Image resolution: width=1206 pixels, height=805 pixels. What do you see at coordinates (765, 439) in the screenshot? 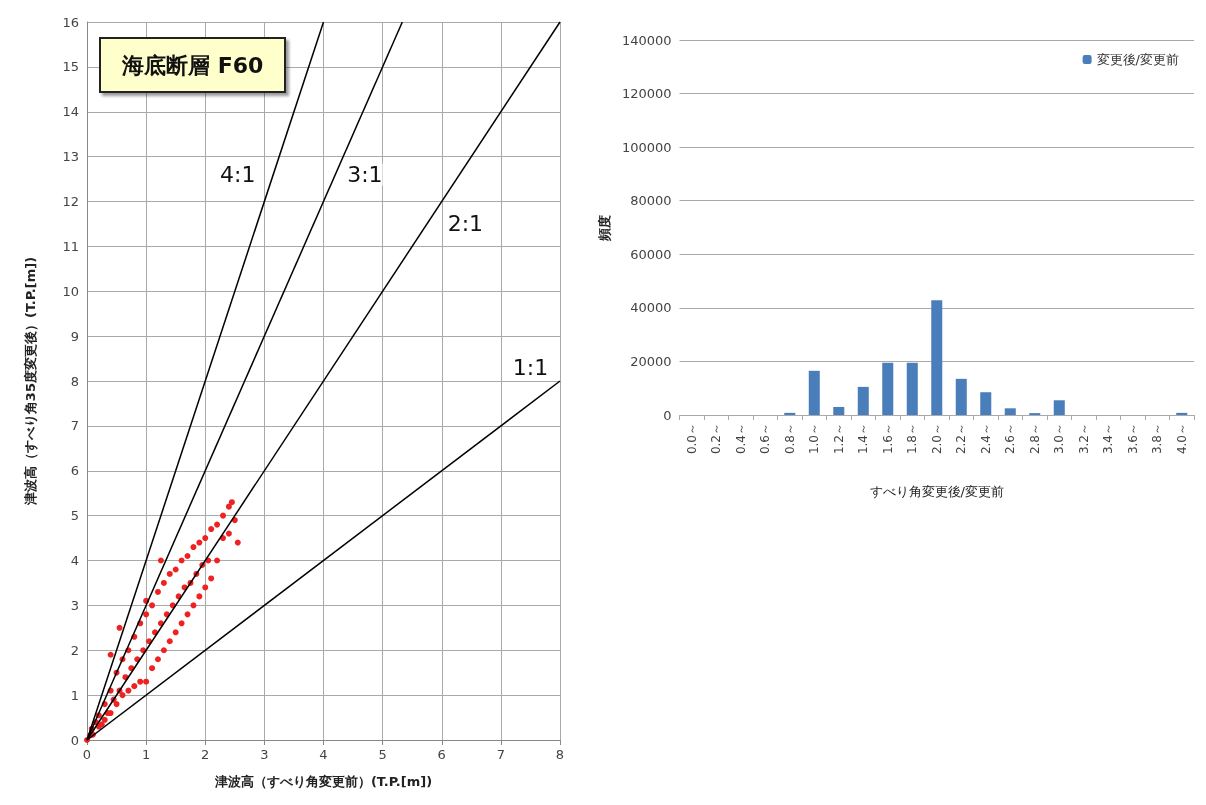
I see `x-tick-label: 0.6～` at bounding box center [765, 439].